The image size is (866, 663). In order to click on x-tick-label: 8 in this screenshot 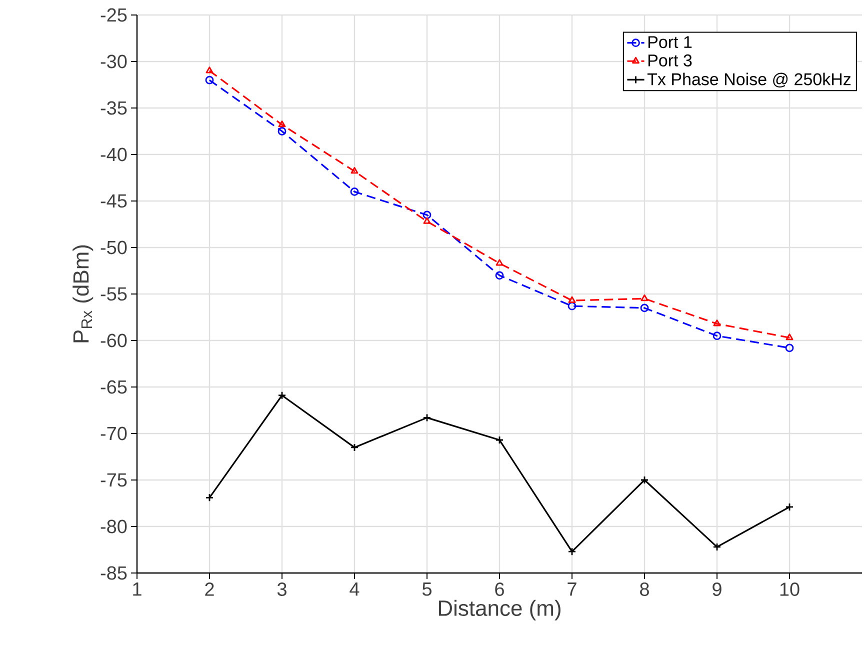, I will do `click(644, 589)`.